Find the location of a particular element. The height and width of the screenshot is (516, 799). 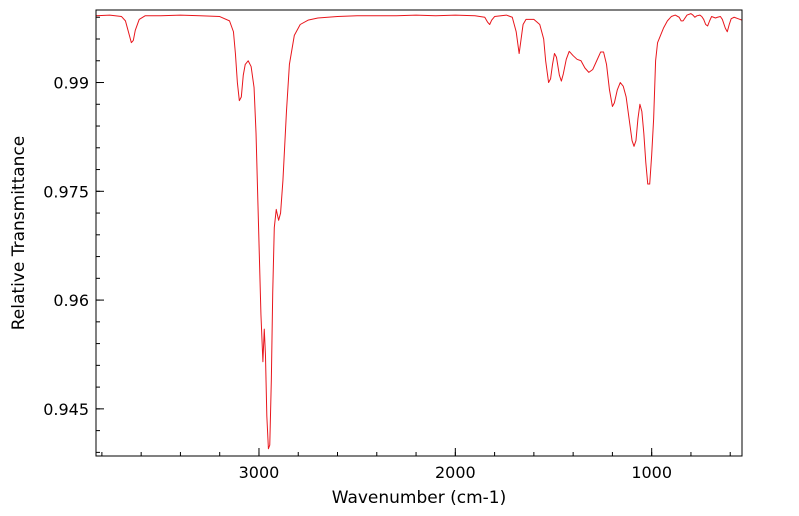

x-tick-label: 3000 is located at coordinates (259, 472).